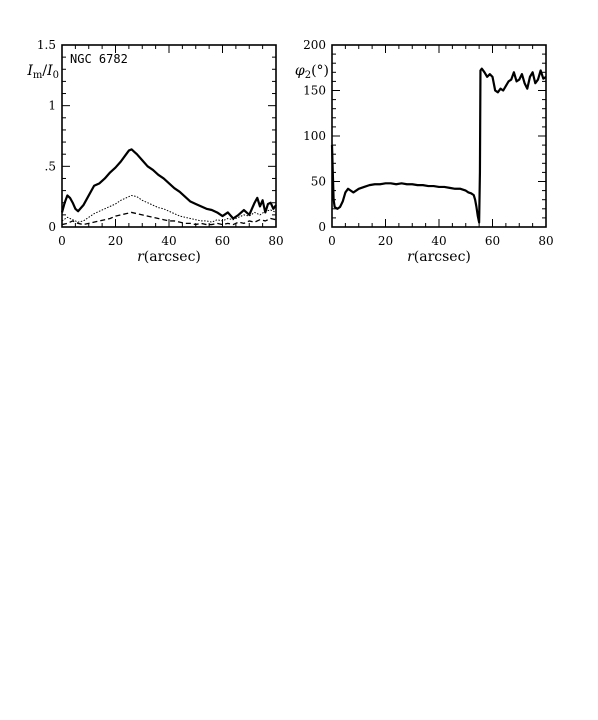 The height and width of the screenshot is (720, 598). I want to click on galaxy-label: NGC 6782, so click(99, 59).